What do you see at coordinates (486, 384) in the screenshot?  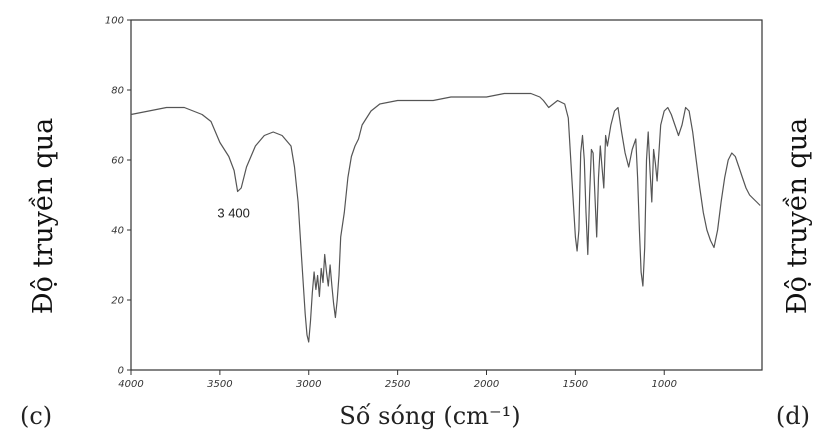 I see `x-tick-label: 2000` at bounding box center [486, 384].